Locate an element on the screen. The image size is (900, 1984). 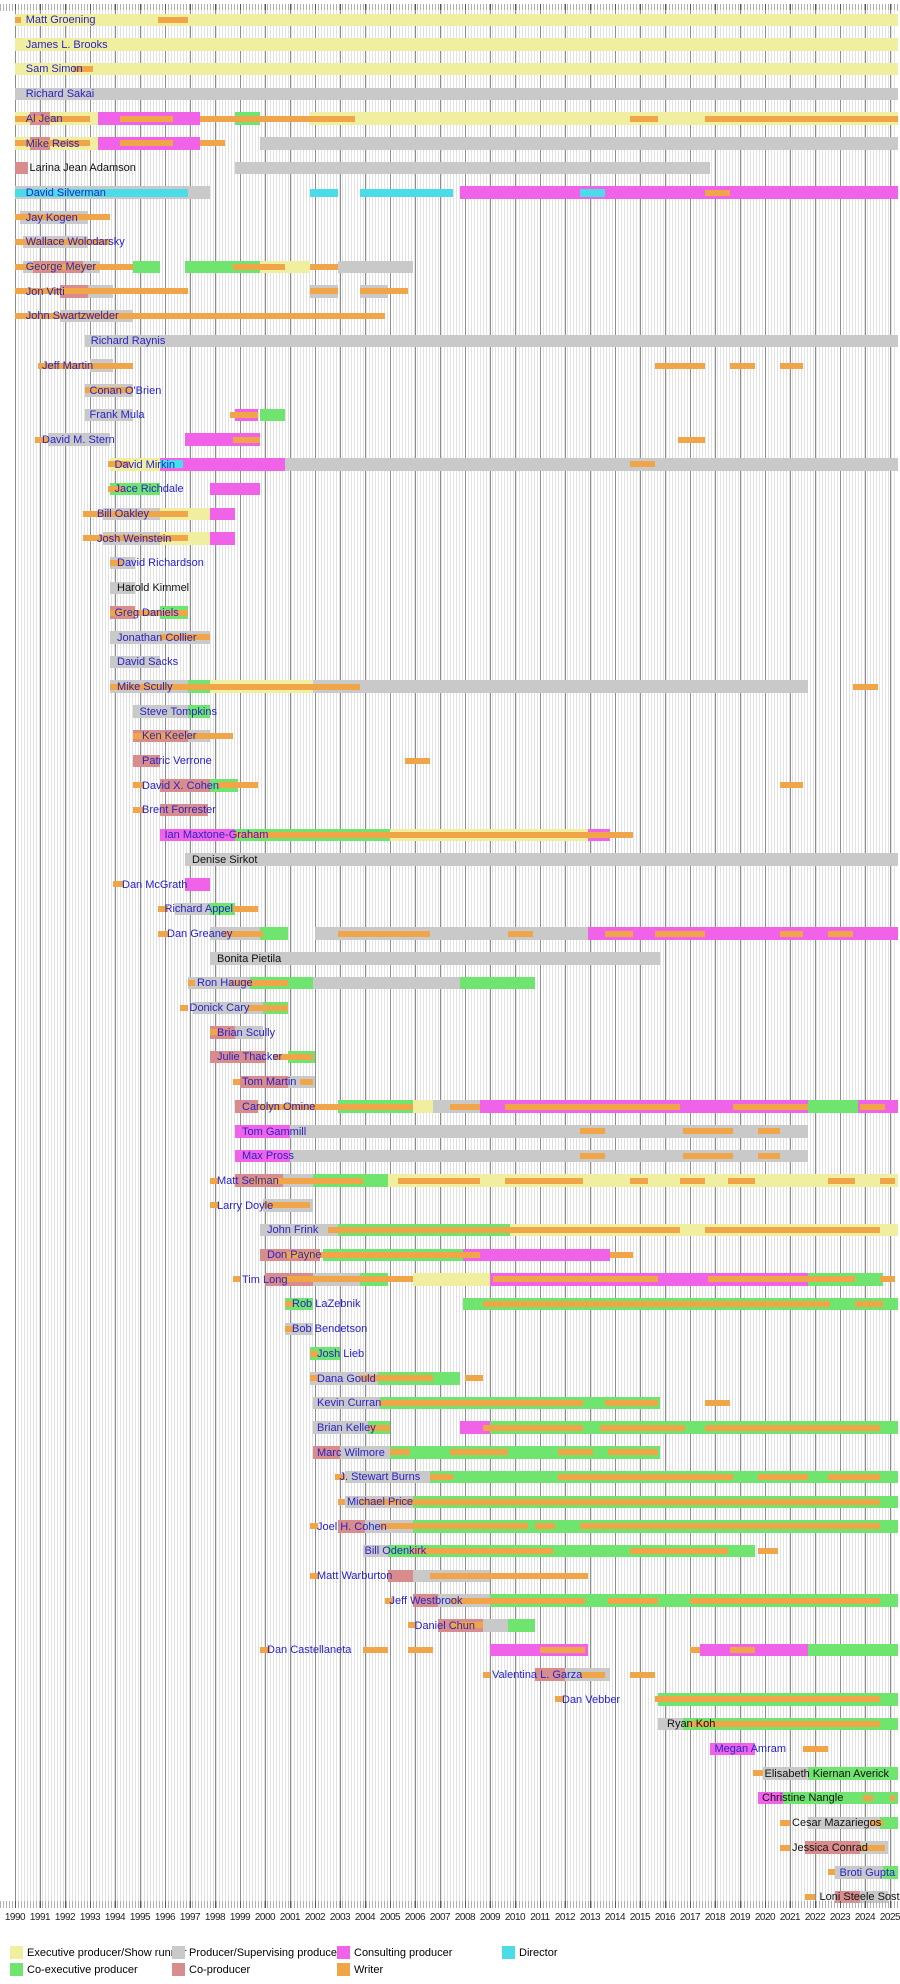
person-label: Greg Daniels is located at coordinates (146, 612).